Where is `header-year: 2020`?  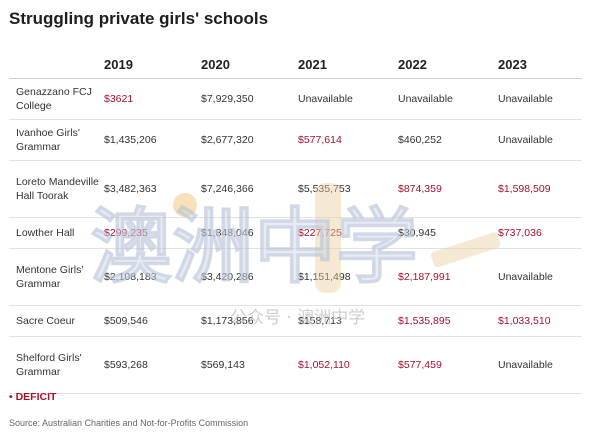
header-year: 2020 is located at coordinates (249, 64).